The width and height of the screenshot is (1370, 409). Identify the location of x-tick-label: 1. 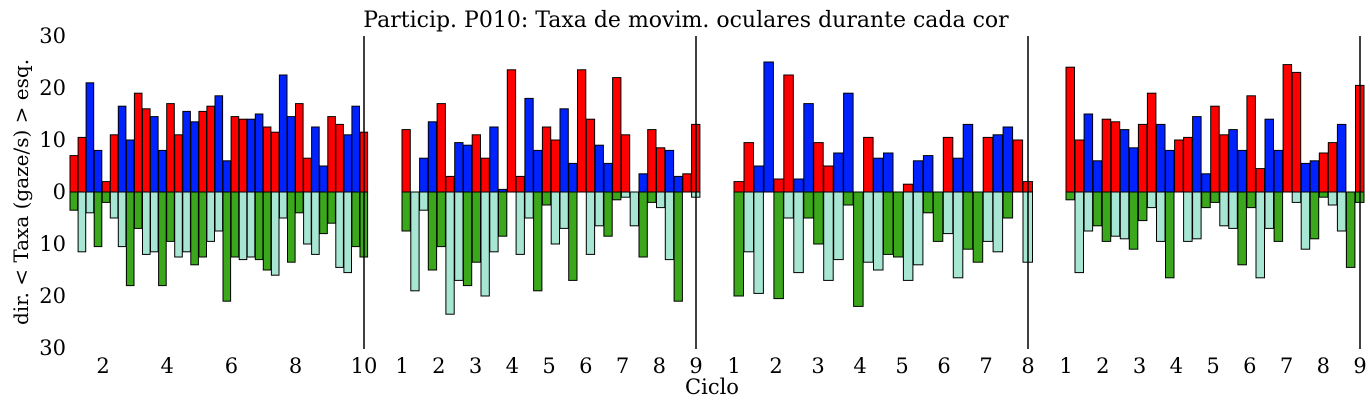
(401, 366).